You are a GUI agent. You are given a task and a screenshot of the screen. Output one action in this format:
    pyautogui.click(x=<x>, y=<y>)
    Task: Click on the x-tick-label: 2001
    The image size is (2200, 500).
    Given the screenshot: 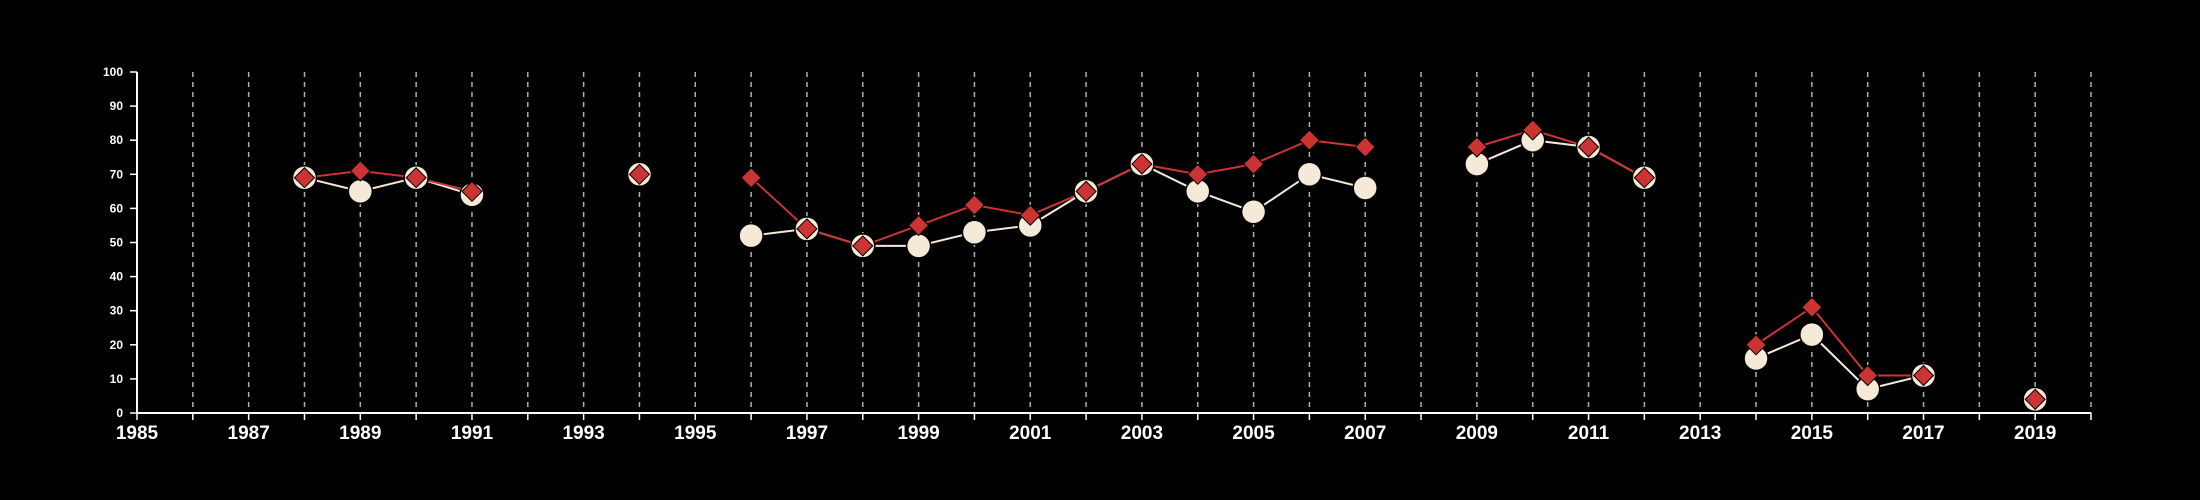 What is the action you would take?
    pyautogui.click(x=1030, y=433)
    